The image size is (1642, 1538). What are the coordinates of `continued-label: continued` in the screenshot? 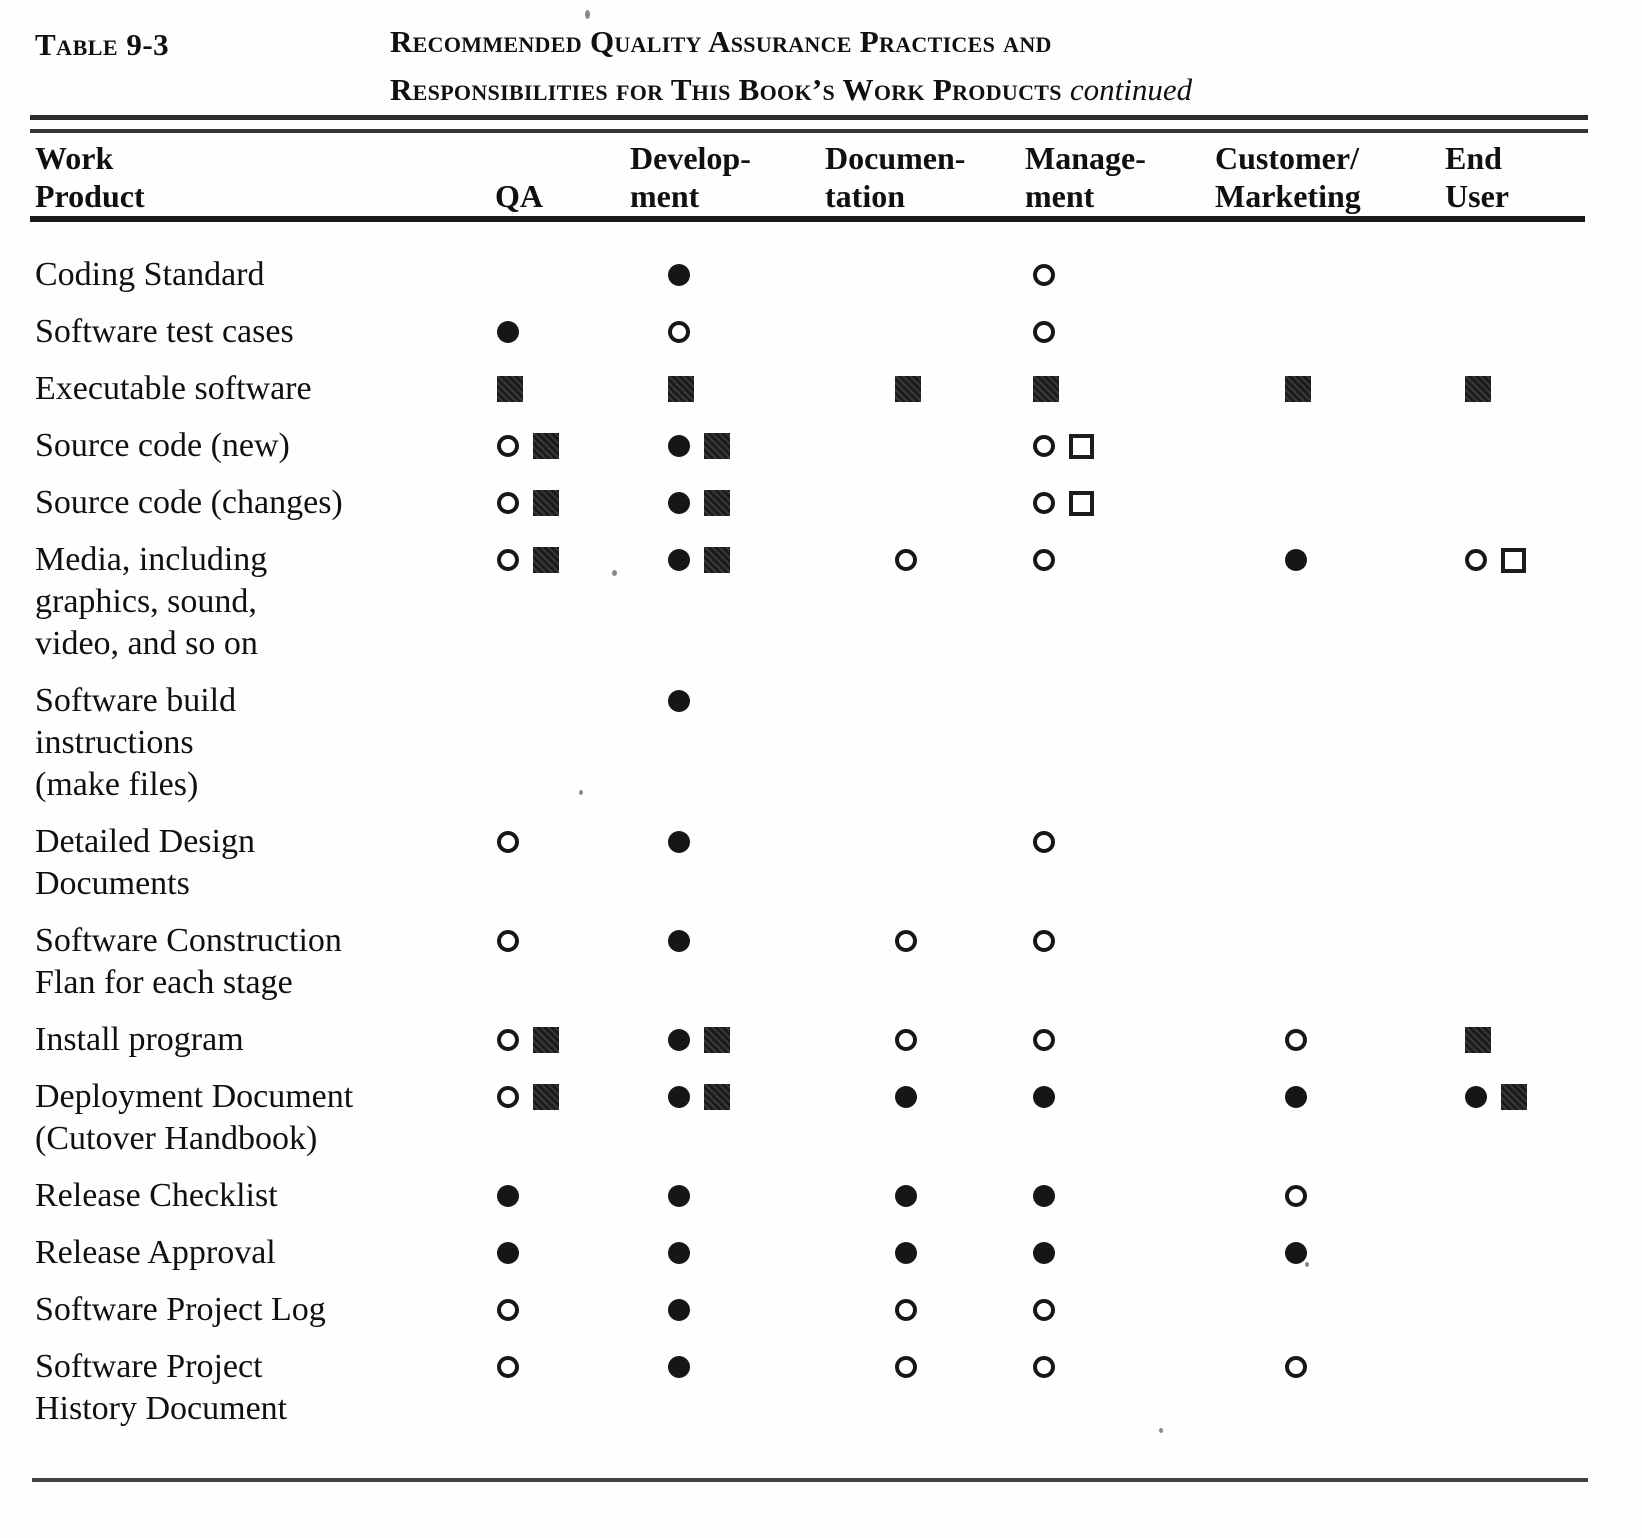 It's located at (1131, 89).